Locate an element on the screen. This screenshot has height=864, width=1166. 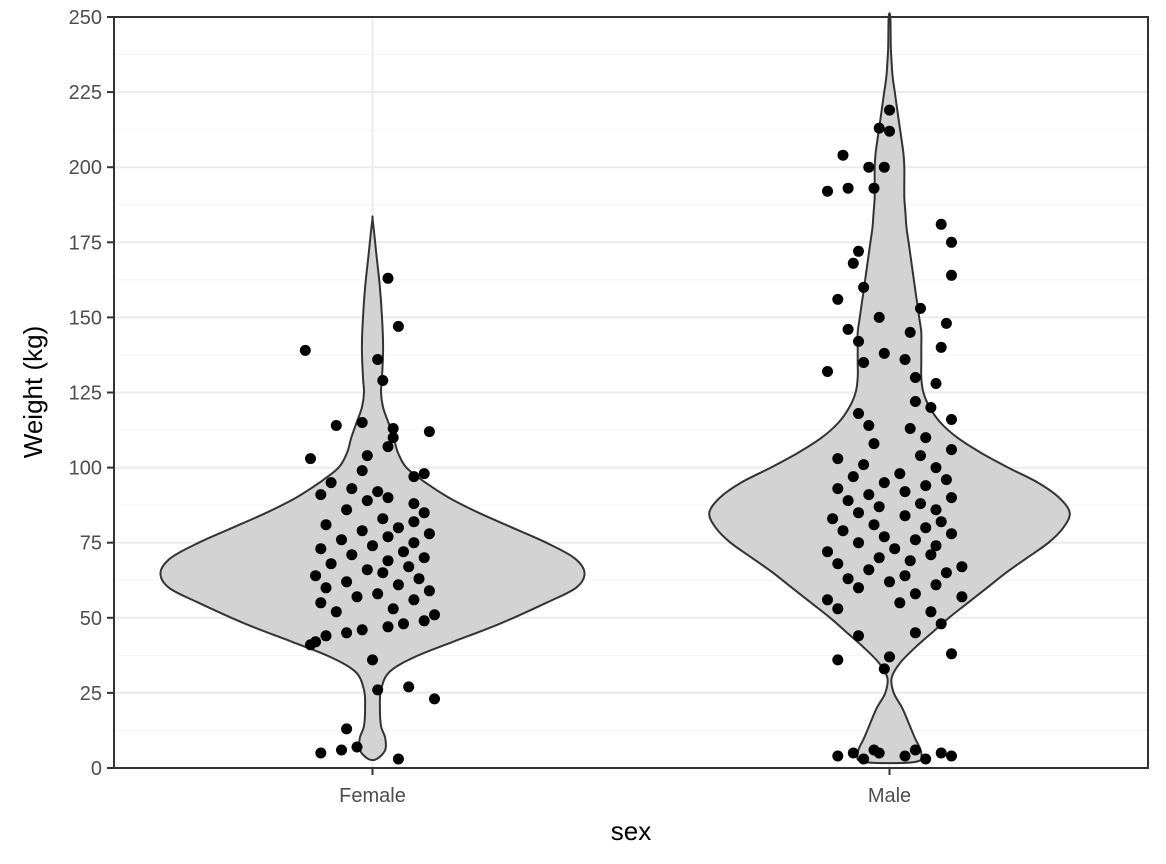
y-tick-label: 50 is located at coordinates (91, 619).